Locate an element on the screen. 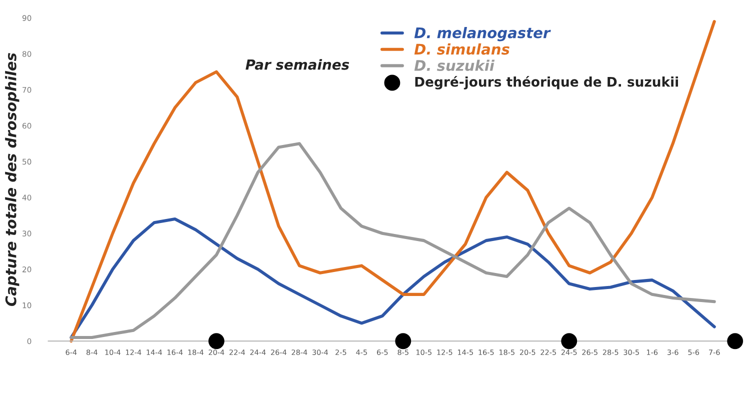  legend-label: D. suzukii is located at coordinates (454, 65).